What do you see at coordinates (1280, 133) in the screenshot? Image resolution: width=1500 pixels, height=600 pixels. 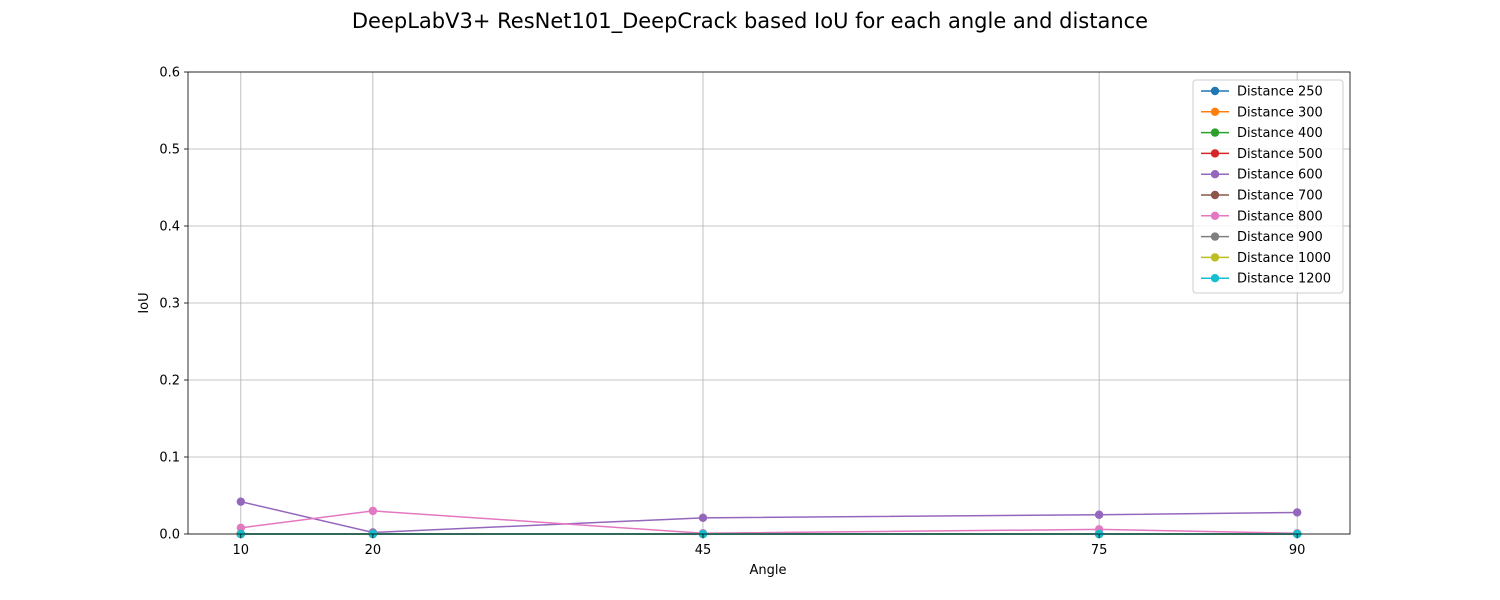 I see `legend-label: Distance 400` at bounding box center [1280, 133].